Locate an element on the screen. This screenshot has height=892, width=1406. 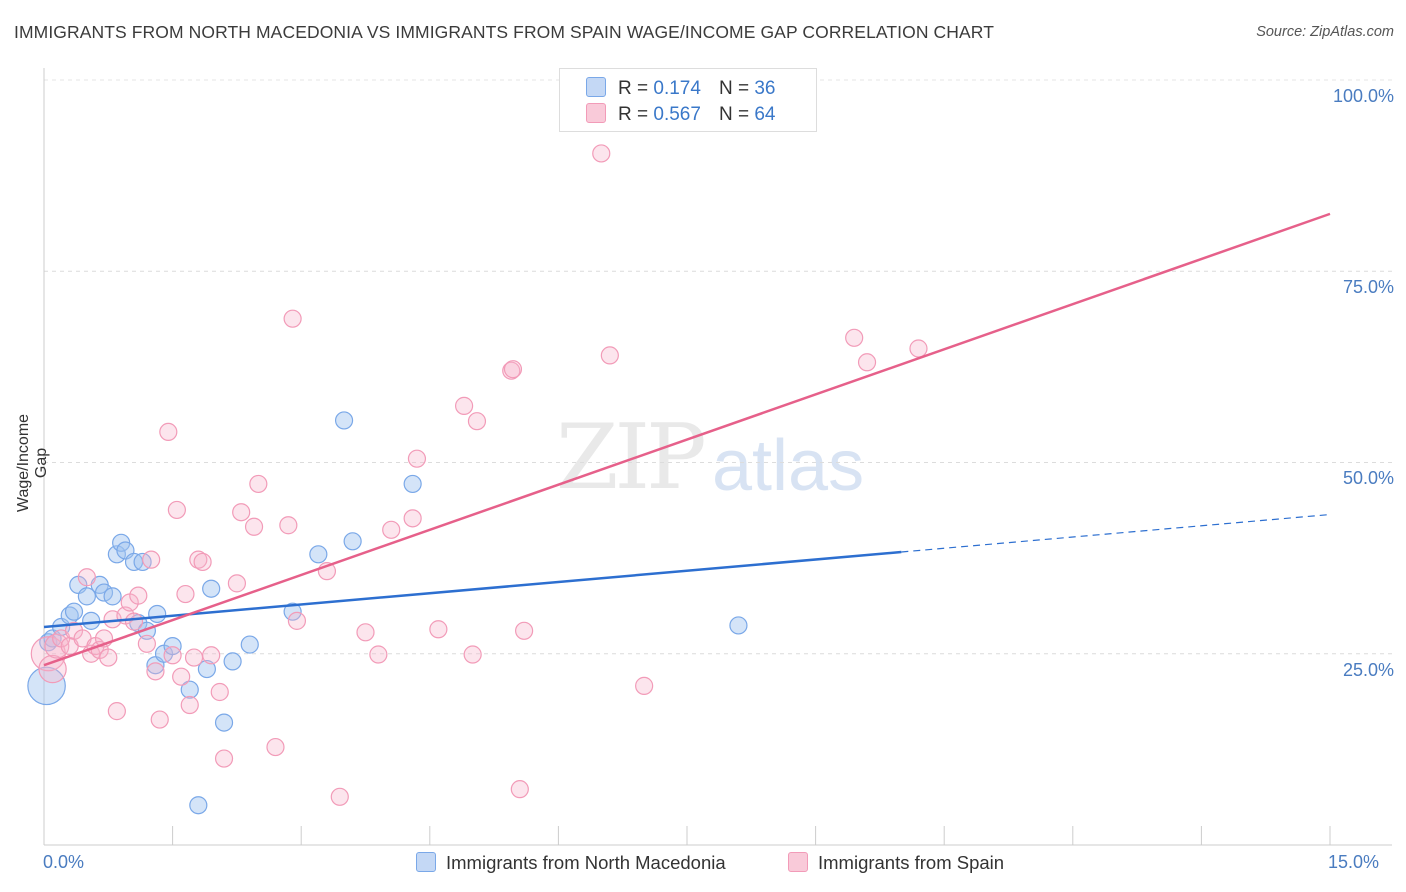
bottom-legend-swatch-pink is located at coordinates (798, 862).